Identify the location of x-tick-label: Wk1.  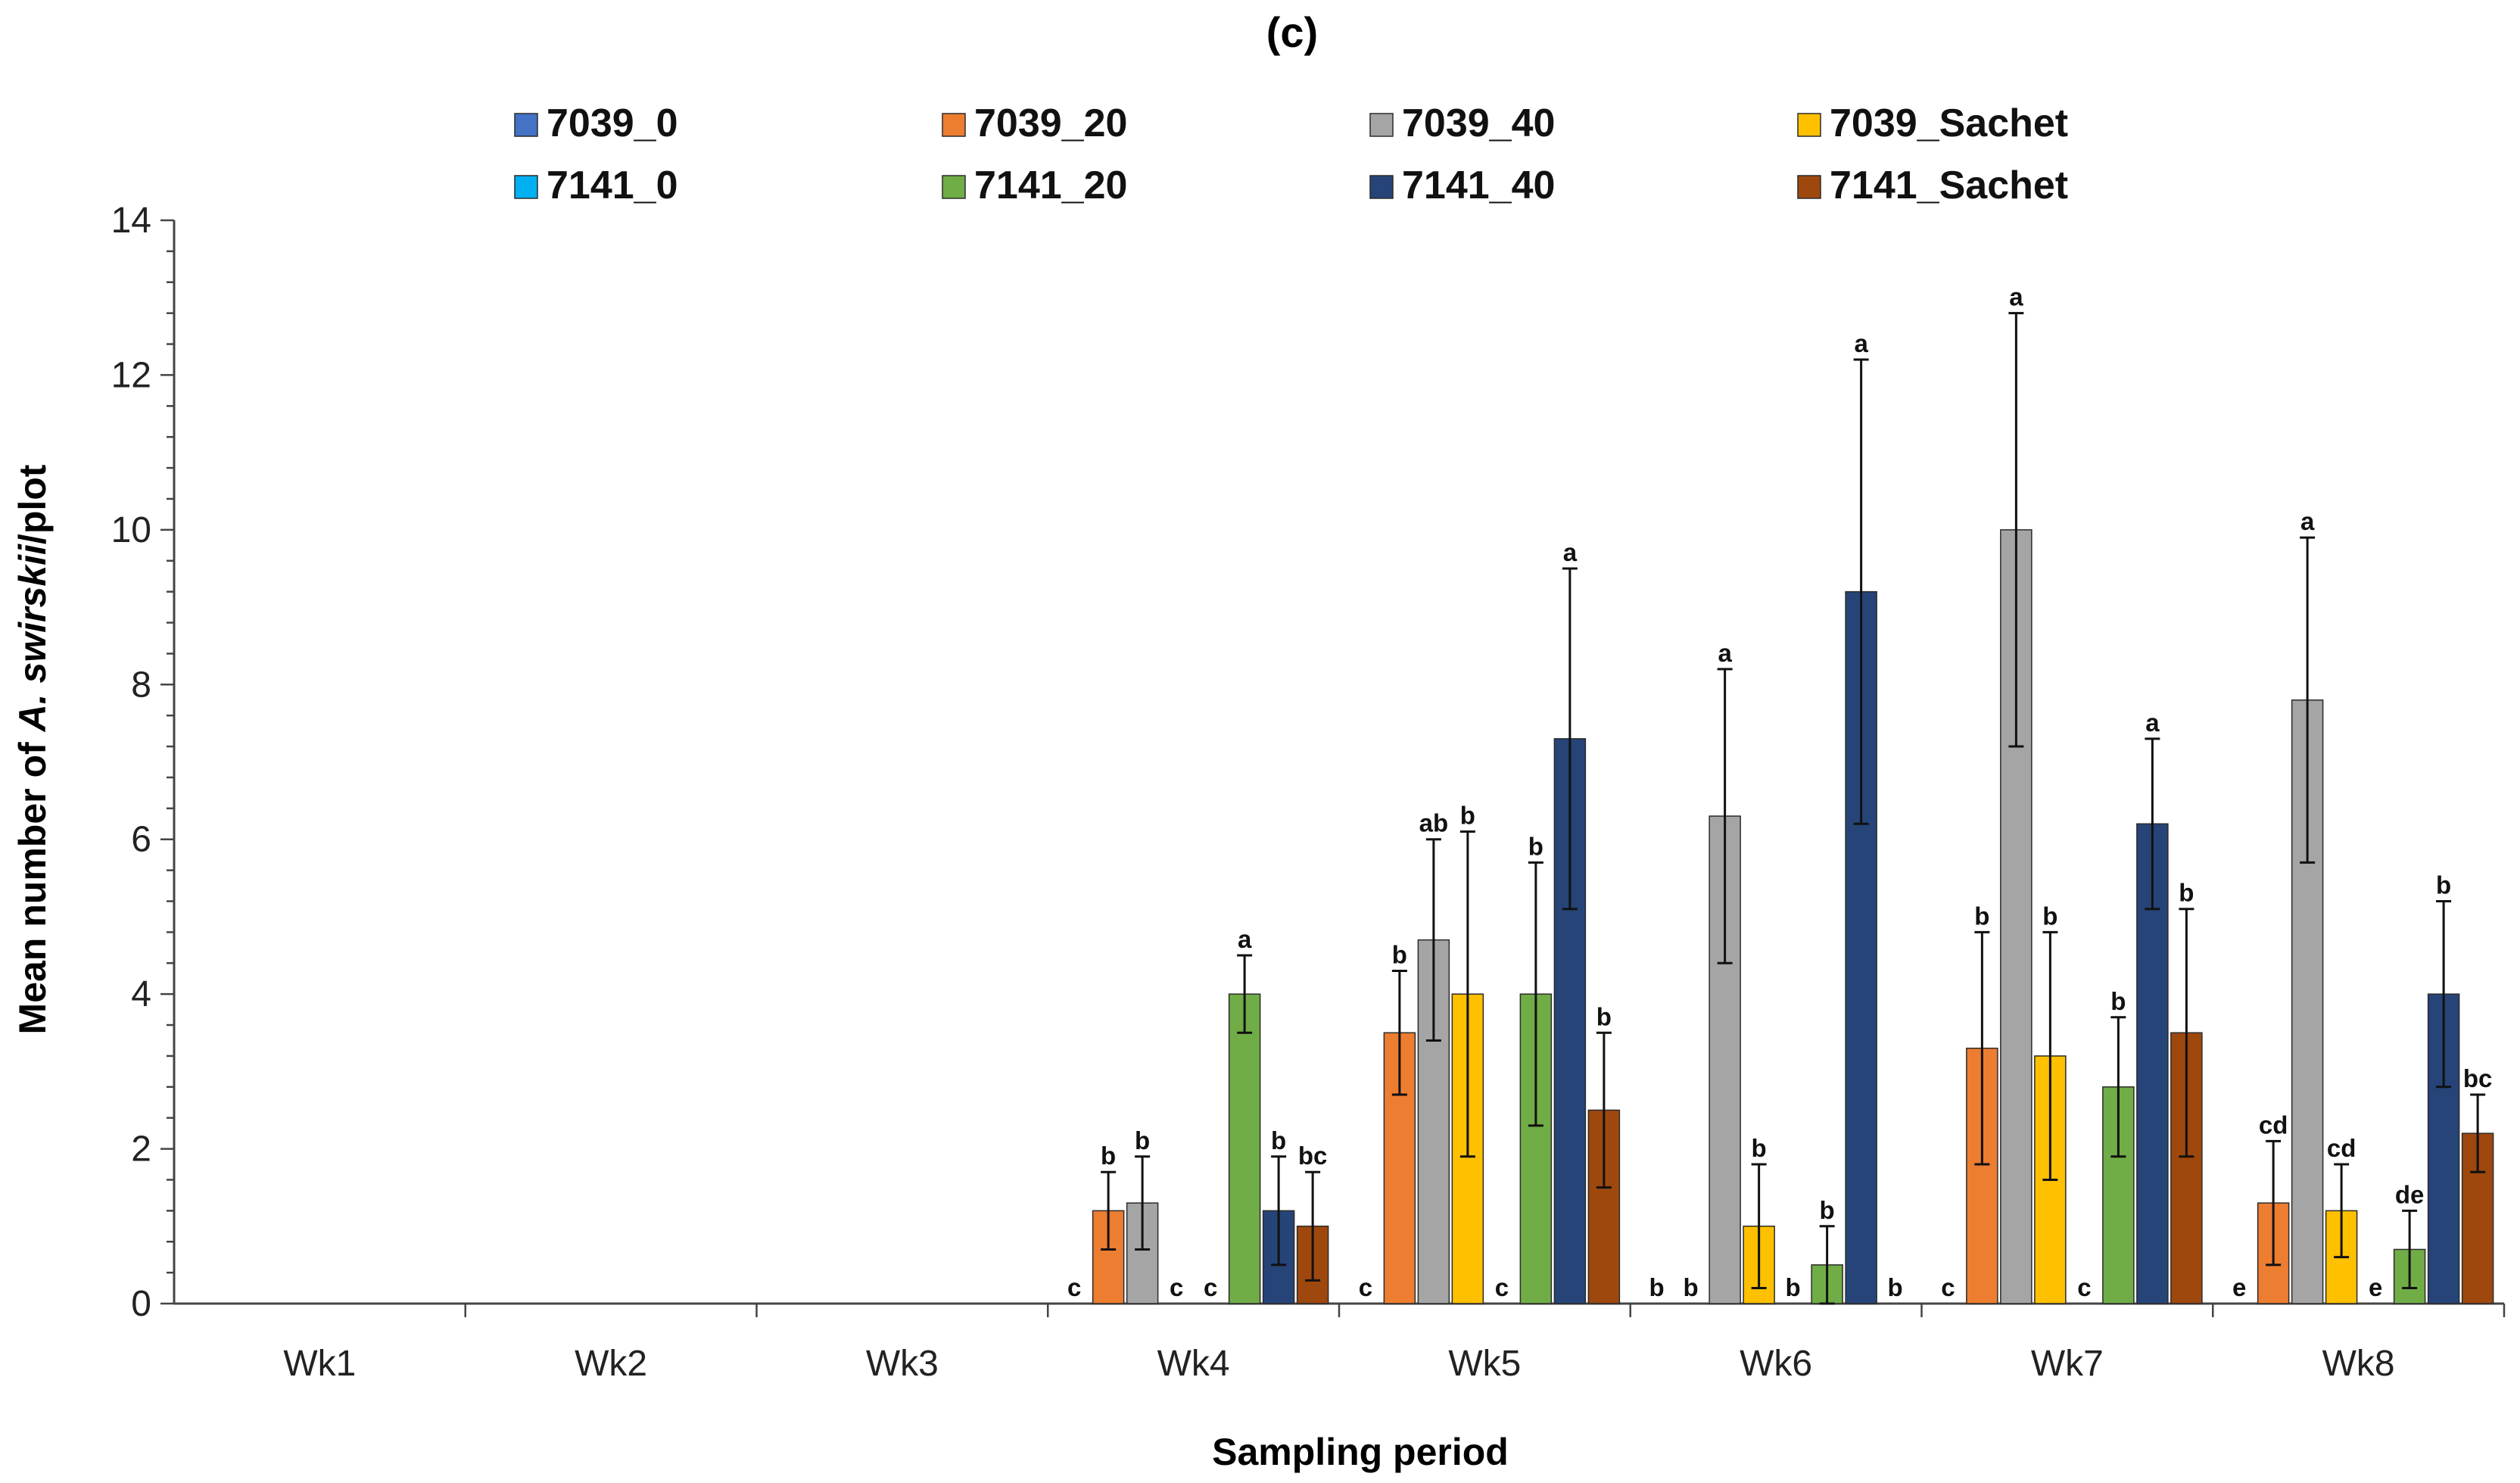
(319, 1364).